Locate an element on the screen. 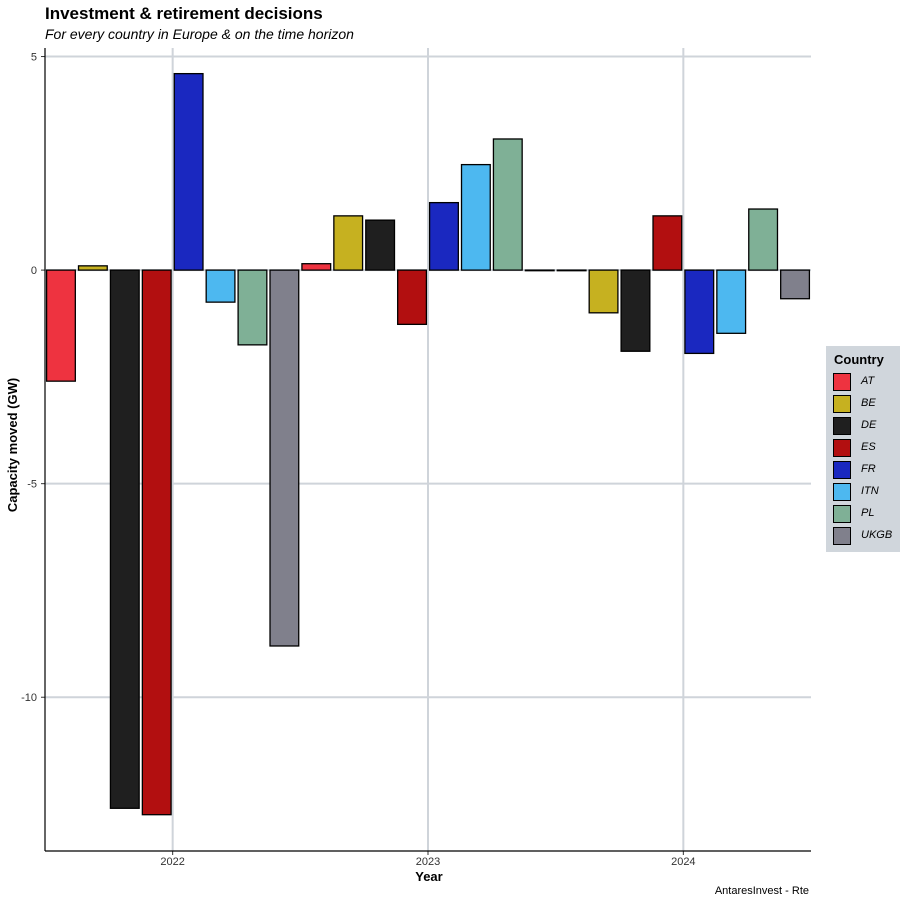  legend-item-es: ES is located at coordinates (866, 449).